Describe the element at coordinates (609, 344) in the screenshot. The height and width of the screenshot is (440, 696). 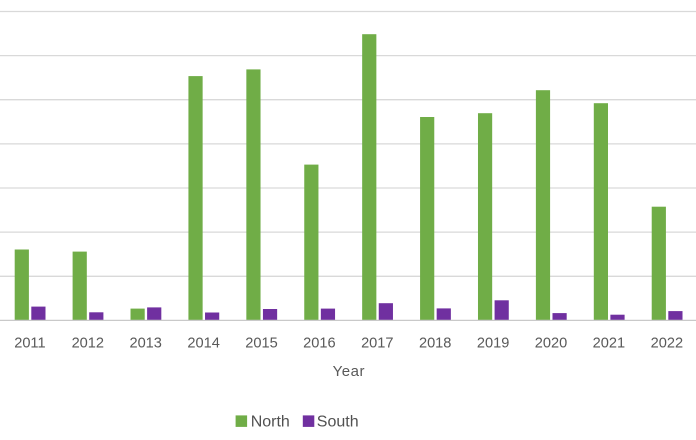
I see `svg-text: 2021` at that location.